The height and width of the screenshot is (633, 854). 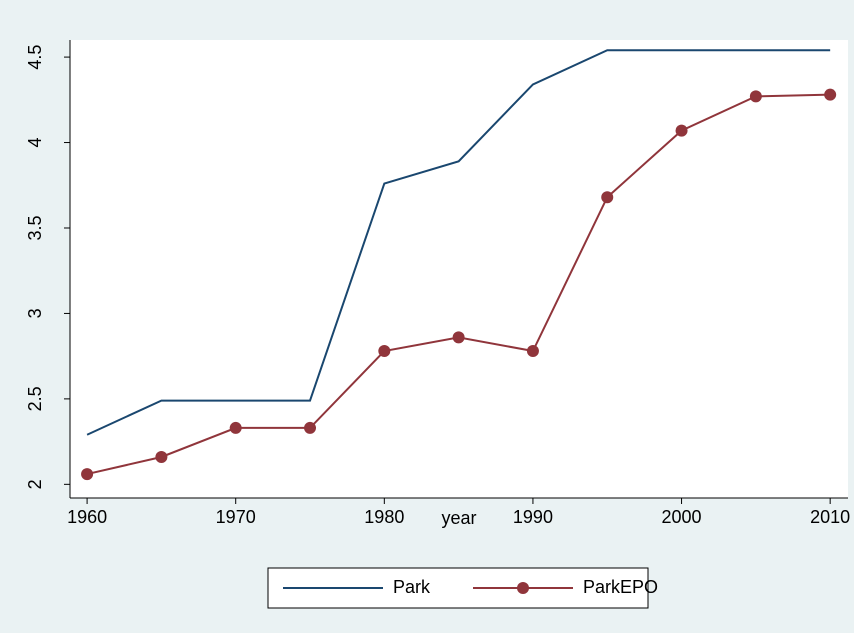 I want to click on x-tick-label: 1970, so click(x=236, y=517).